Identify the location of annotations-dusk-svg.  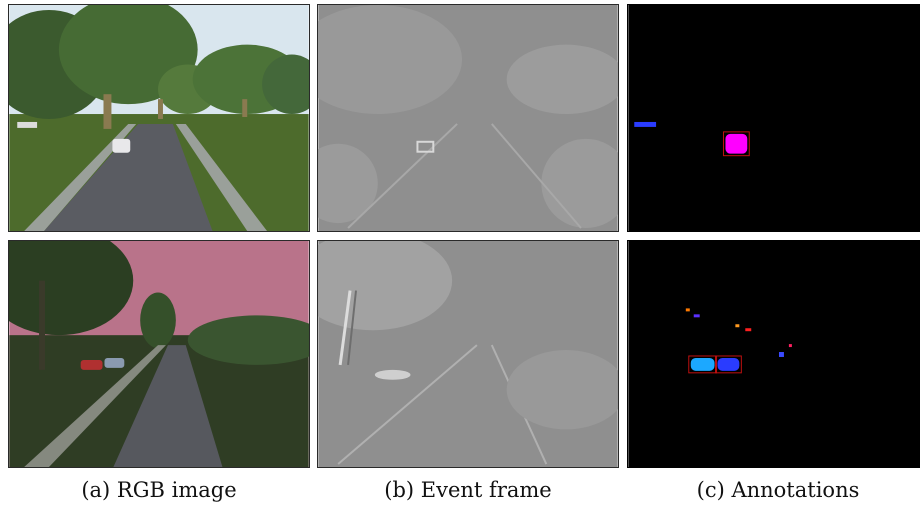
(774, 354).